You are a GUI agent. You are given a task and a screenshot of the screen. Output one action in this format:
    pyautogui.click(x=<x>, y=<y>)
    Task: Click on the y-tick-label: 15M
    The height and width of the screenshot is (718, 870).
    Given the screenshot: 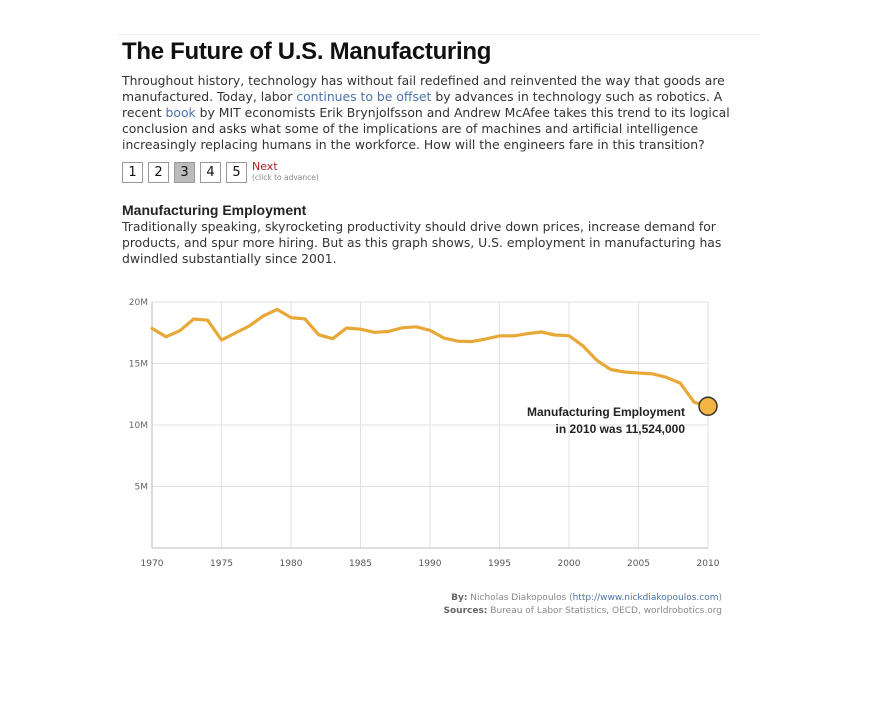 What is the action you would take?
    pyautogui.click(x=138, y=365)
    